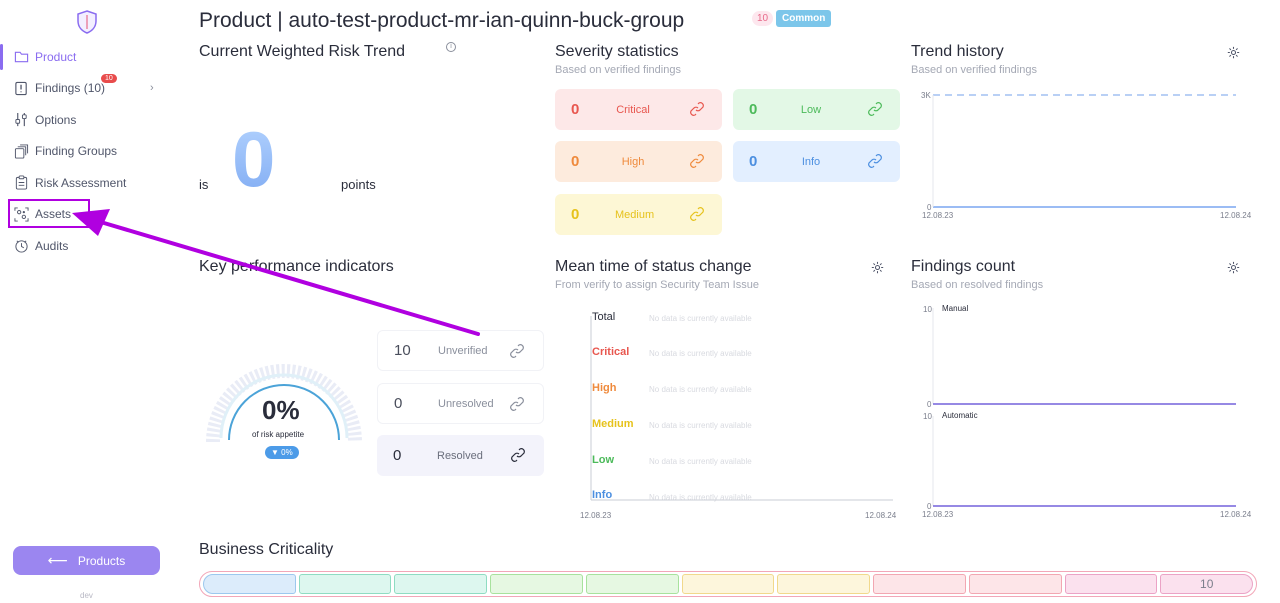 This screenshot has width=1280, height=603. I want to click on mean-time-nodata-medium: No data is currently available, so click(700, 425).